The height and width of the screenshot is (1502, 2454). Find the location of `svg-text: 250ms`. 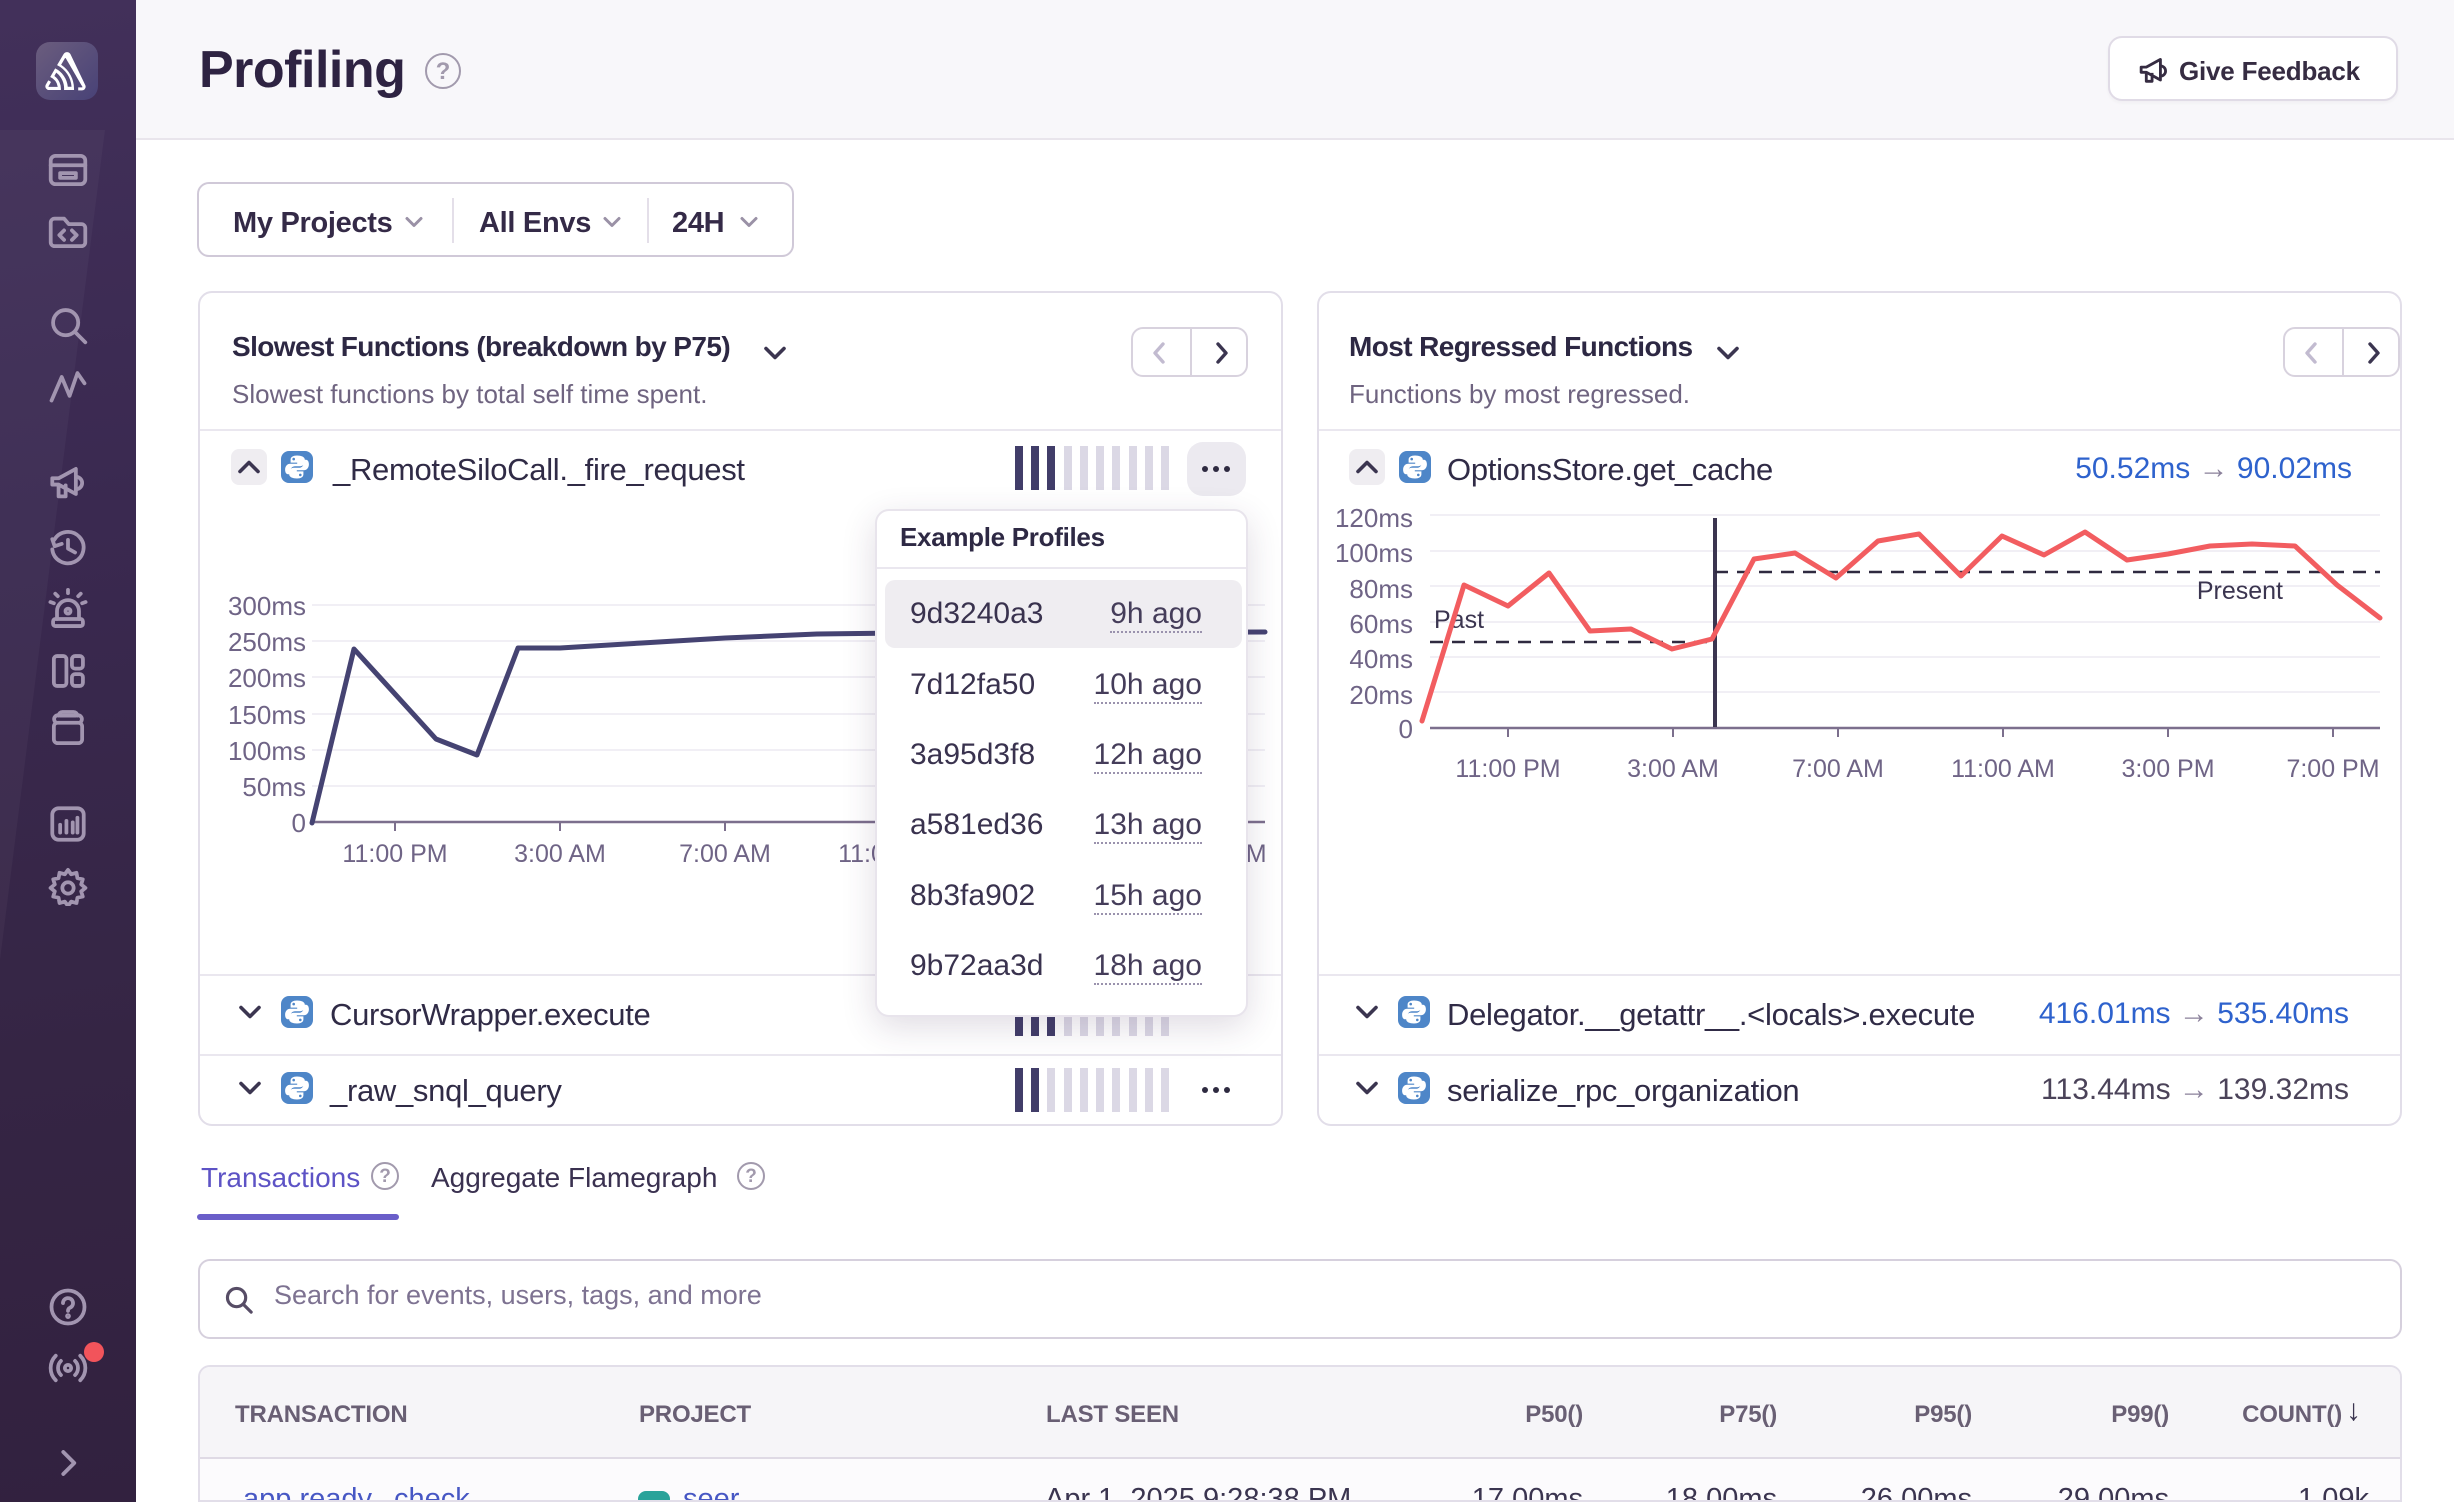

svg-text: 250ms is located at coordinates (267, 642).